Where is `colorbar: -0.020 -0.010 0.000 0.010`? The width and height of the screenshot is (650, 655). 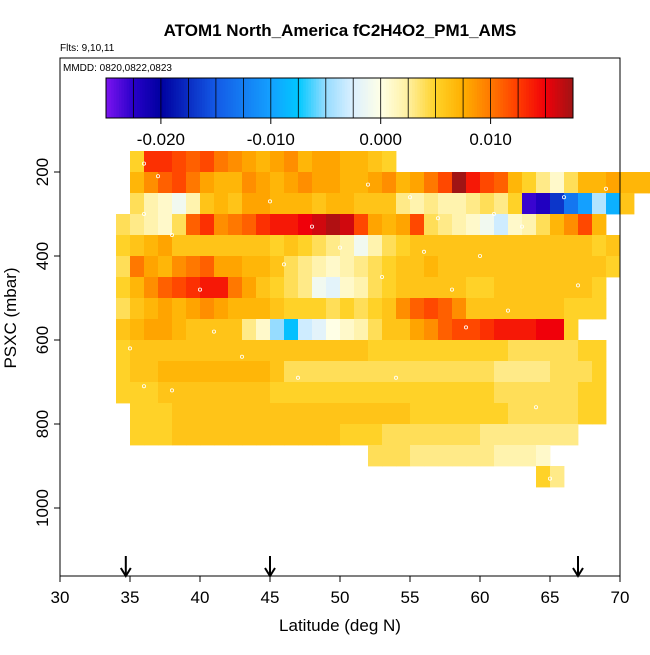 colorbar: -0.020 -0.010 0.000 0.010 is located at coordinates (339, 113).